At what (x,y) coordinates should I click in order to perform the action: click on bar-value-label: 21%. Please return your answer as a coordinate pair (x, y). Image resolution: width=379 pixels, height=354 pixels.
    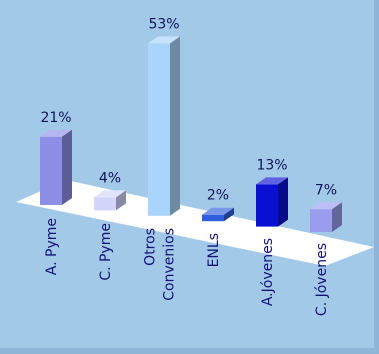
    Looking at the image, I should click on (55, 118).